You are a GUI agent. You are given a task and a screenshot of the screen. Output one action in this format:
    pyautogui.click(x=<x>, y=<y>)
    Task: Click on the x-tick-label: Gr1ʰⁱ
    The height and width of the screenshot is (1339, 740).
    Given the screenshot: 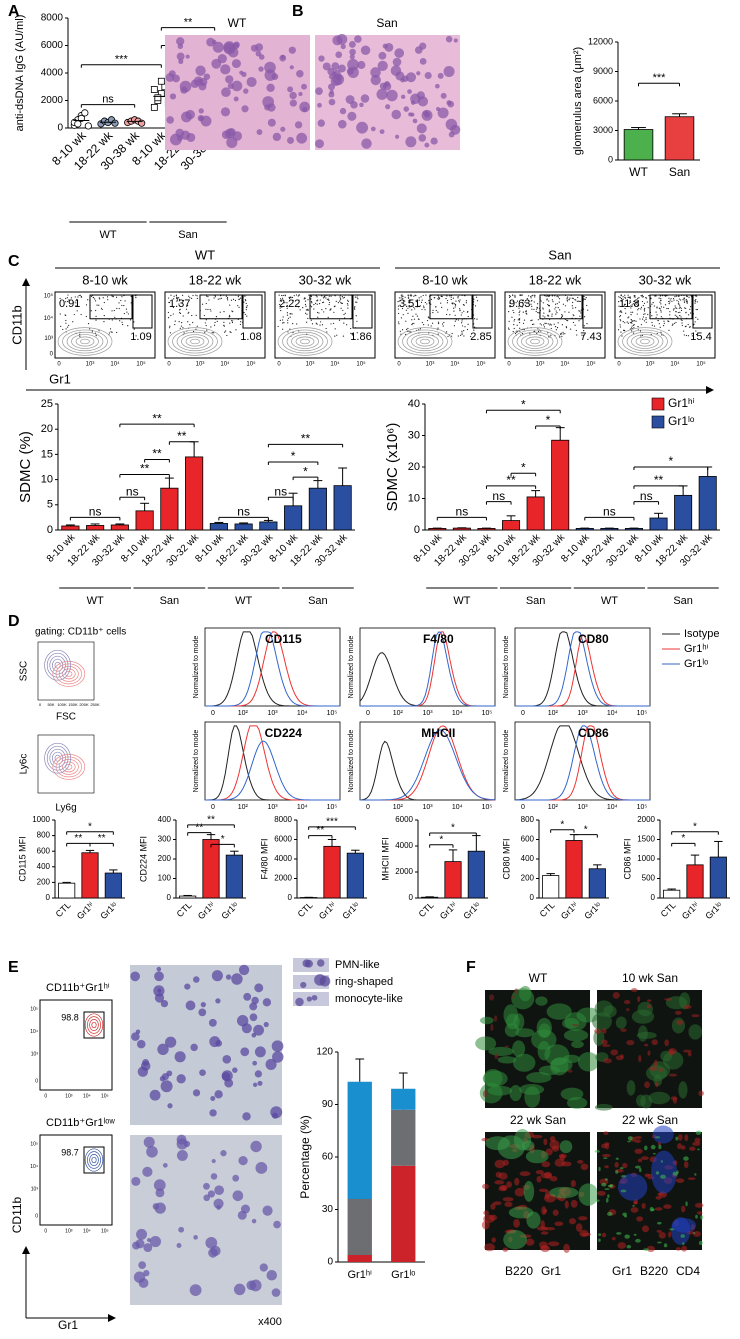 What is the action you would take?
    pyautogui.click(x=570, y=911)
    